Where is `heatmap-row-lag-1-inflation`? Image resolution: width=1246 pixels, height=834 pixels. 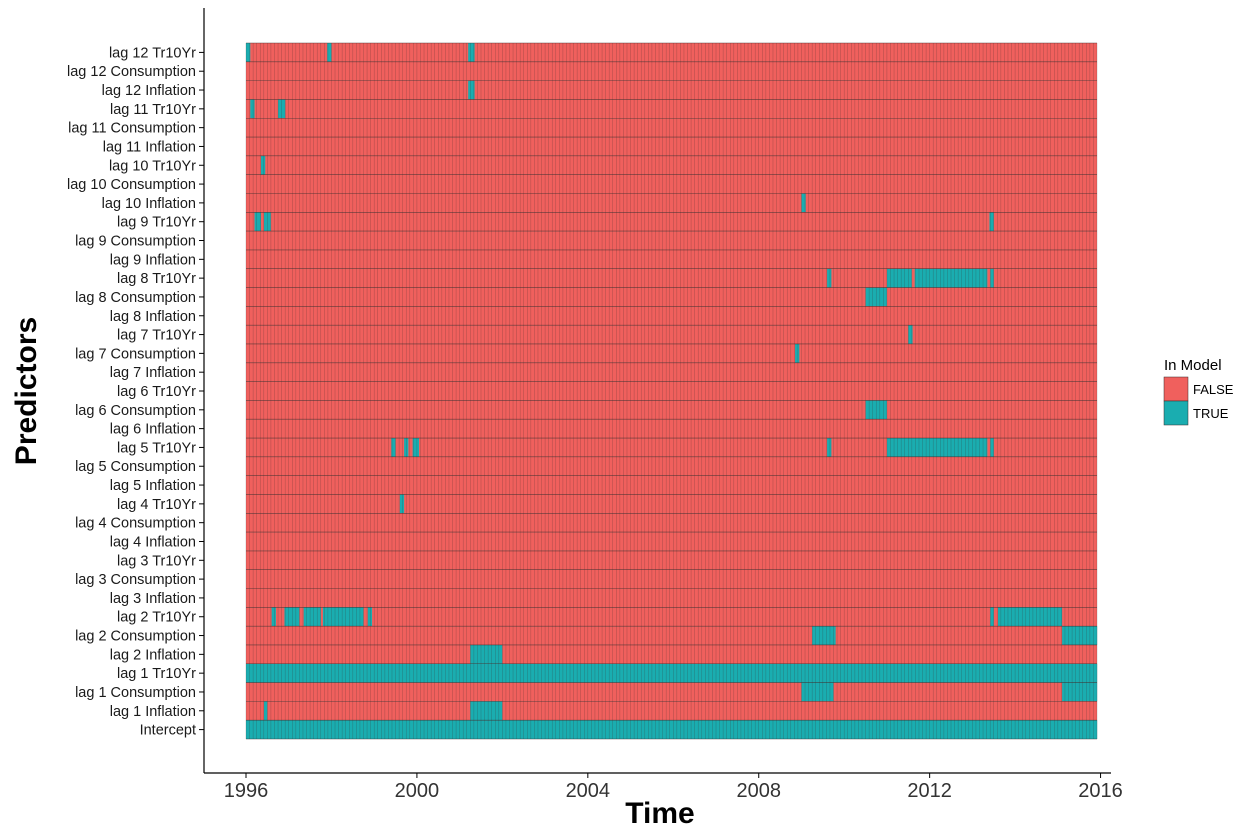 heatmap-row-lag-1-inflation is located at coordinates (671, 711).